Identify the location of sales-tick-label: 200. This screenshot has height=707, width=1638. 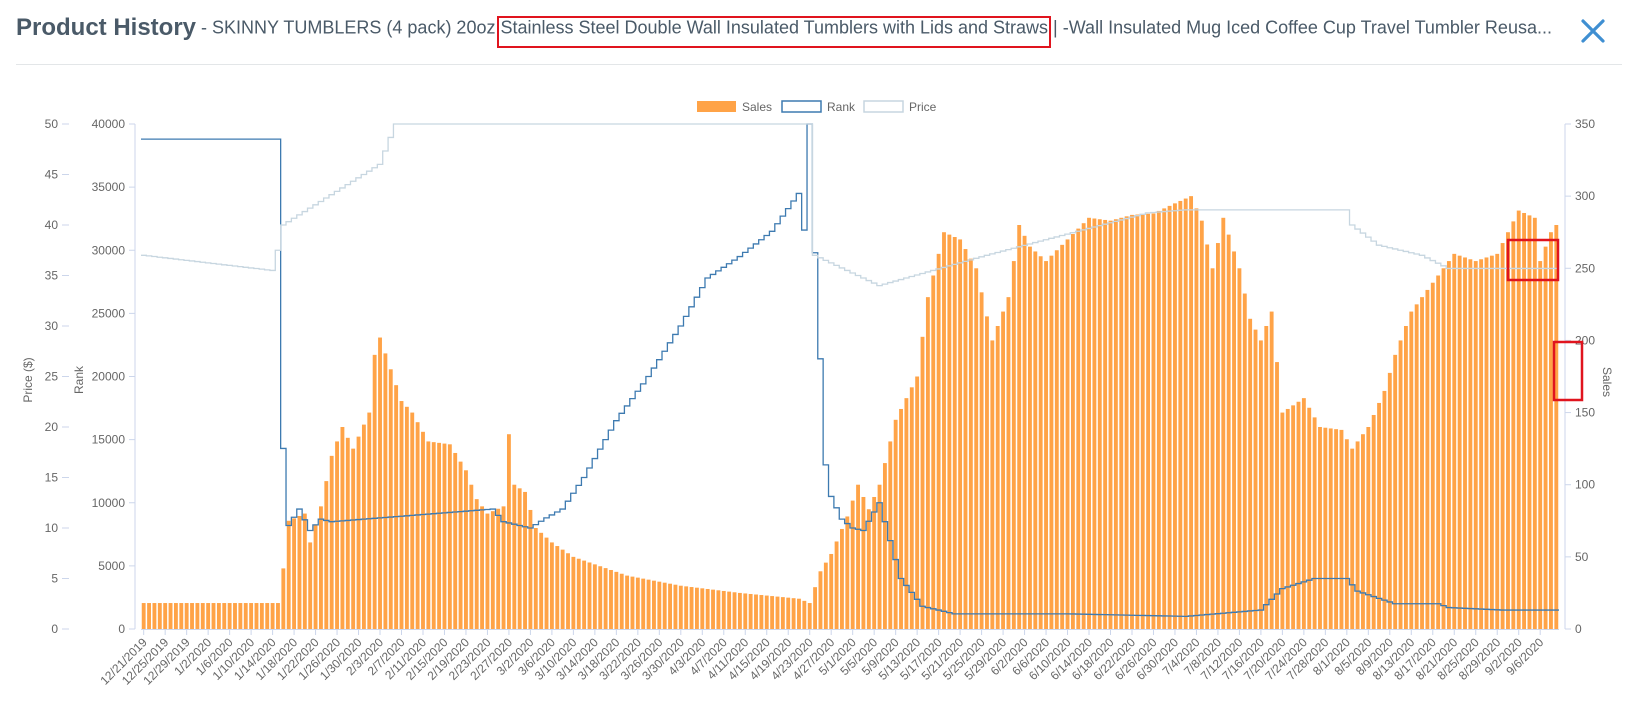
(1585, 340).